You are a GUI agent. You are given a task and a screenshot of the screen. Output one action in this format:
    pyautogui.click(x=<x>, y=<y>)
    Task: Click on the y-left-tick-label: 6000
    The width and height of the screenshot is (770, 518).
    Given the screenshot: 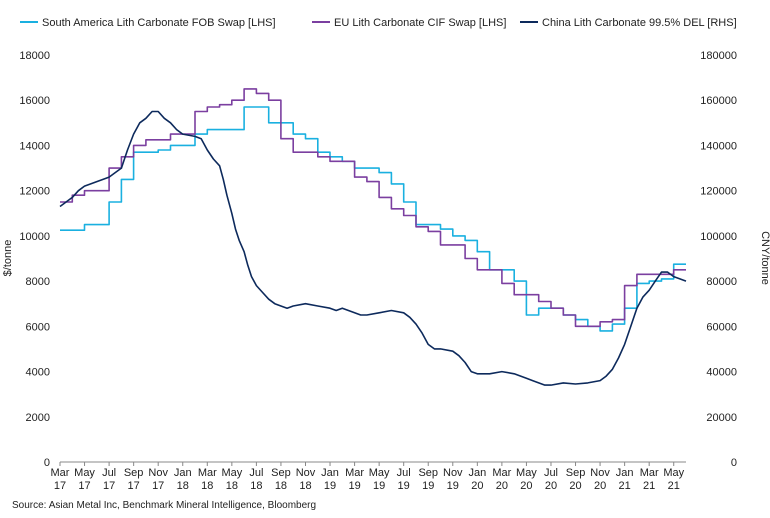 What is the action you would take?
    pyautogui.click(x=38, y=327)
    